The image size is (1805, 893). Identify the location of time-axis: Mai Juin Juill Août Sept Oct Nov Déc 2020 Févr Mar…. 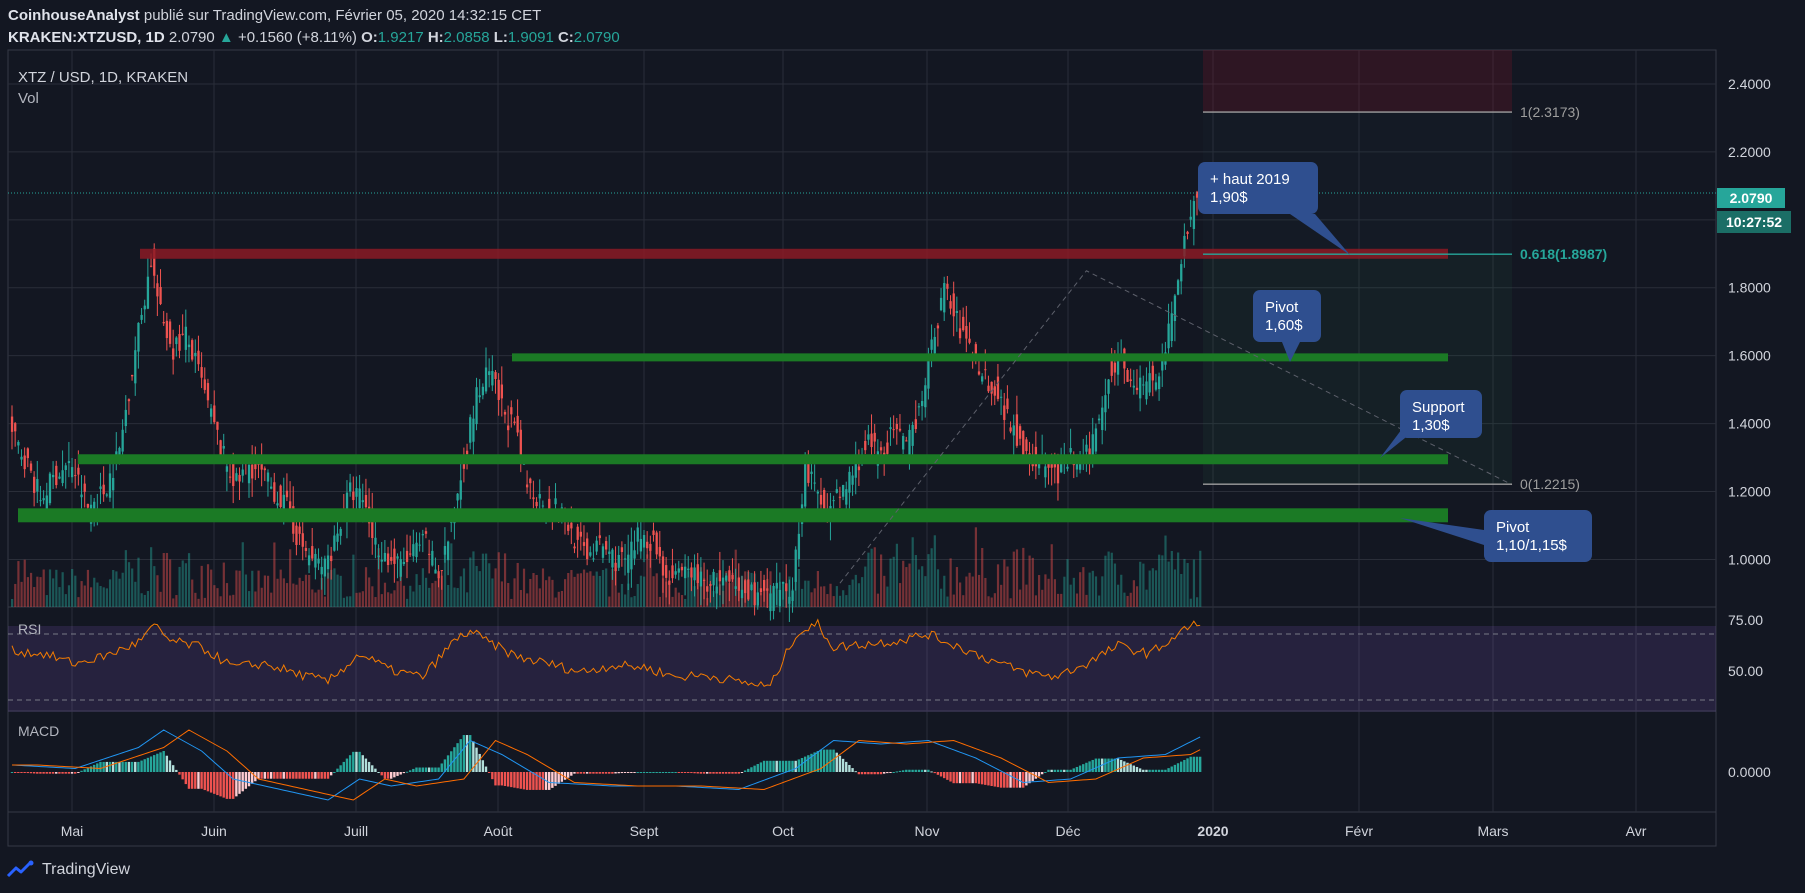
(854, 831).